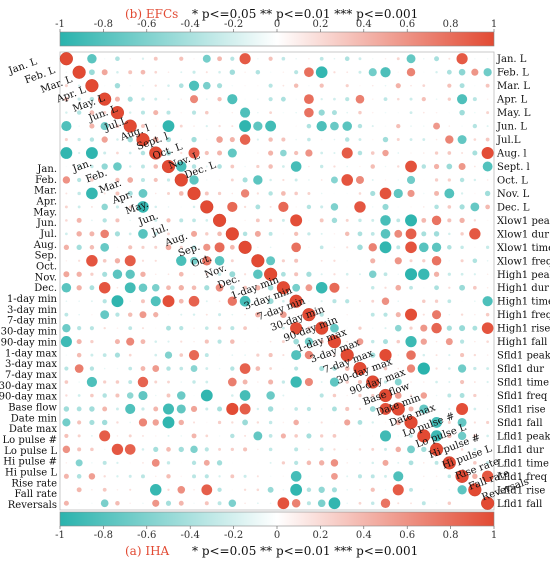 The width and height of the screenshot is (550, 568). Describe the element at coordinates (523, 315) in the screenshot. I see `efc-row-label: High1 freq` at that location.